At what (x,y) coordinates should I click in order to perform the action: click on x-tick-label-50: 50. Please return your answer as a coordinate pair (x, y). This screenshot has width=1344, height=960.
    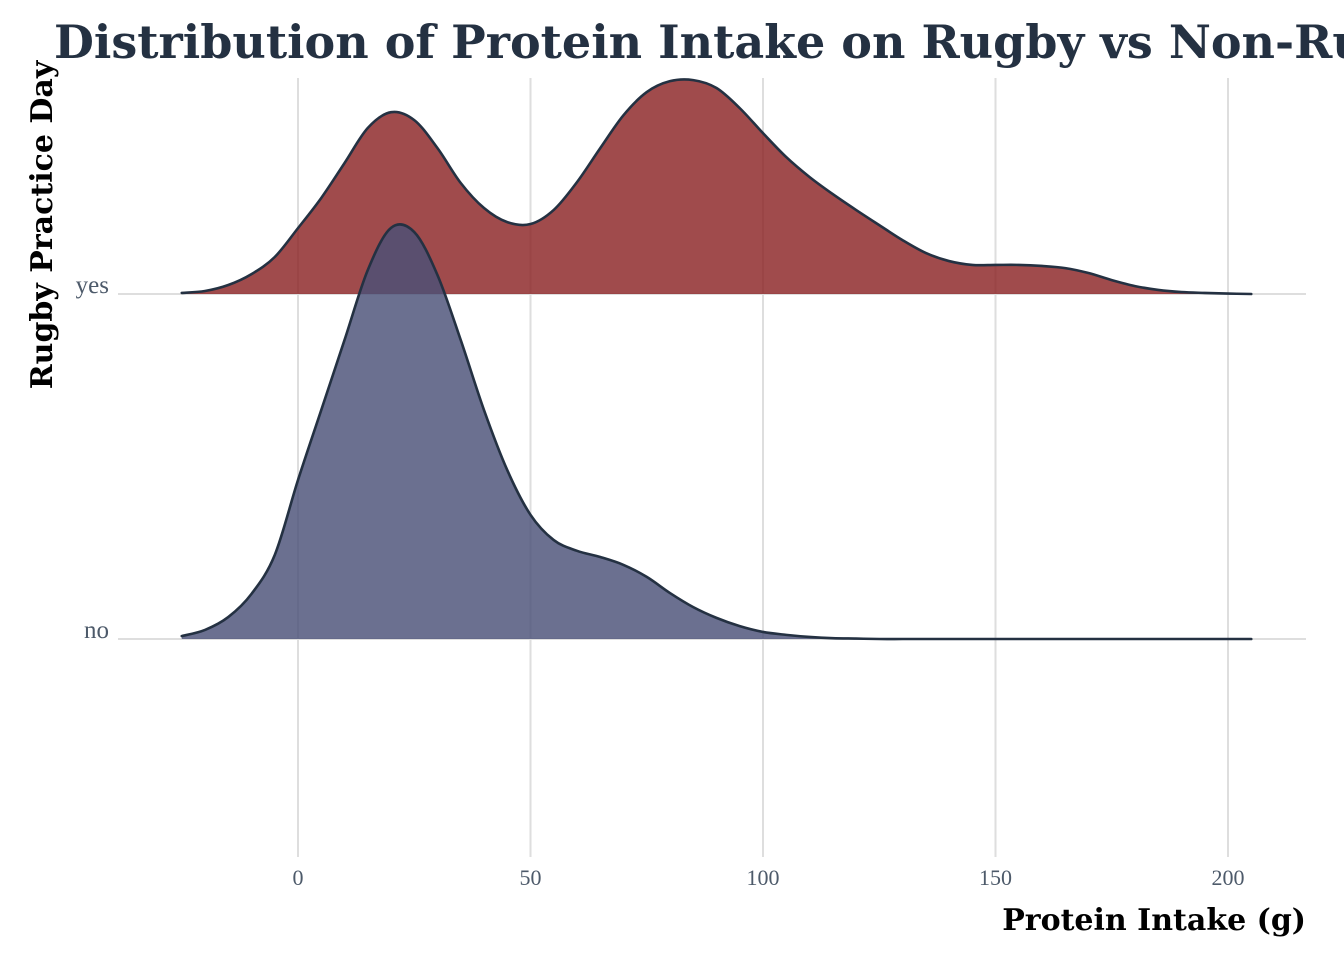
    Looking at the image, I should click on (531, 877).